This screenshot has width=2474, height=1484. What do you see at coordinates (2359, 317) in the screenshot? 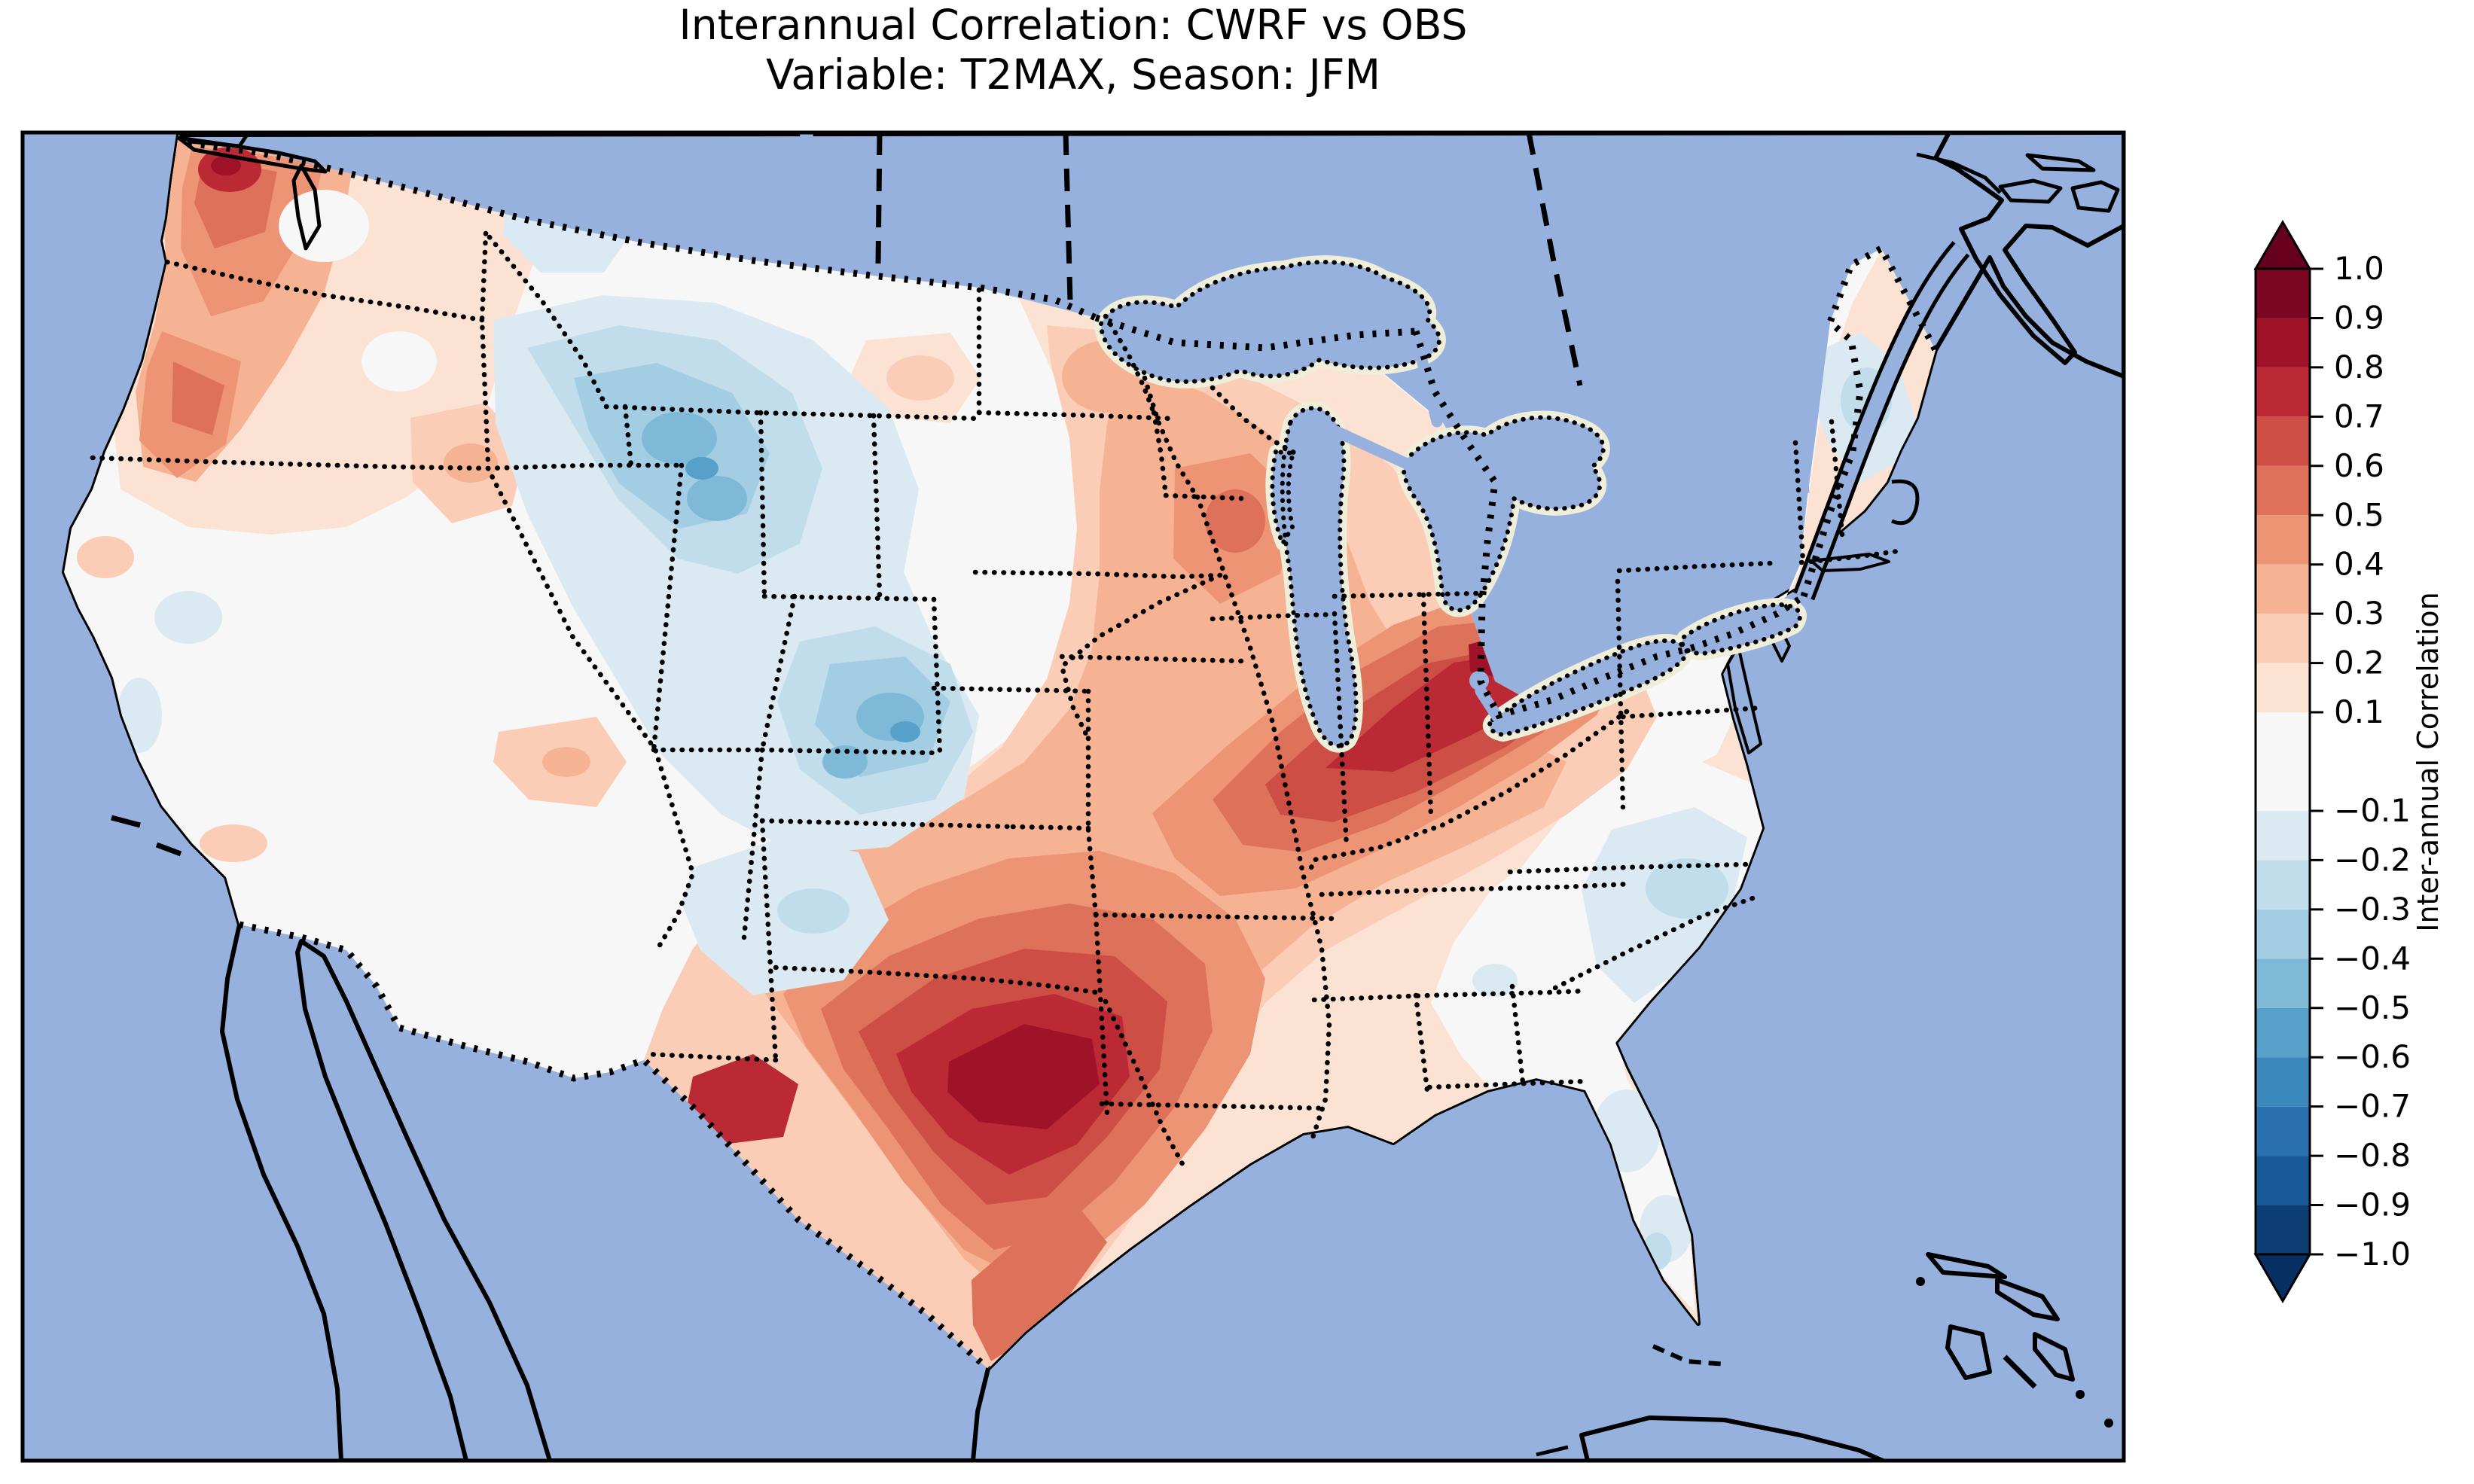
I see `colorbar-tick-label: 0.9` at bounding box center [2359, 317].